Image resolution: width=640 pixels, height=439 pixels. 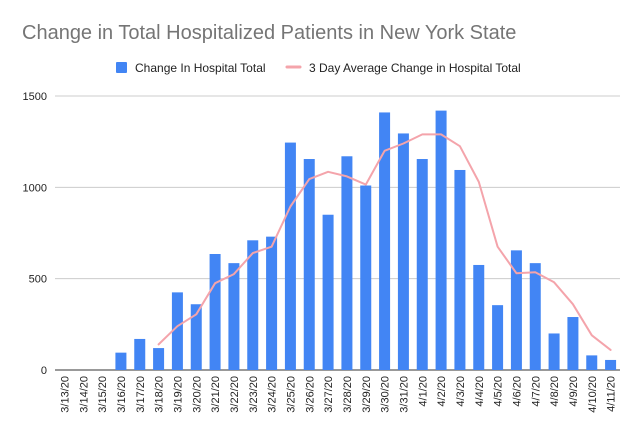 I want to click on y-tick-label: 0, so click(x=44, y=371).